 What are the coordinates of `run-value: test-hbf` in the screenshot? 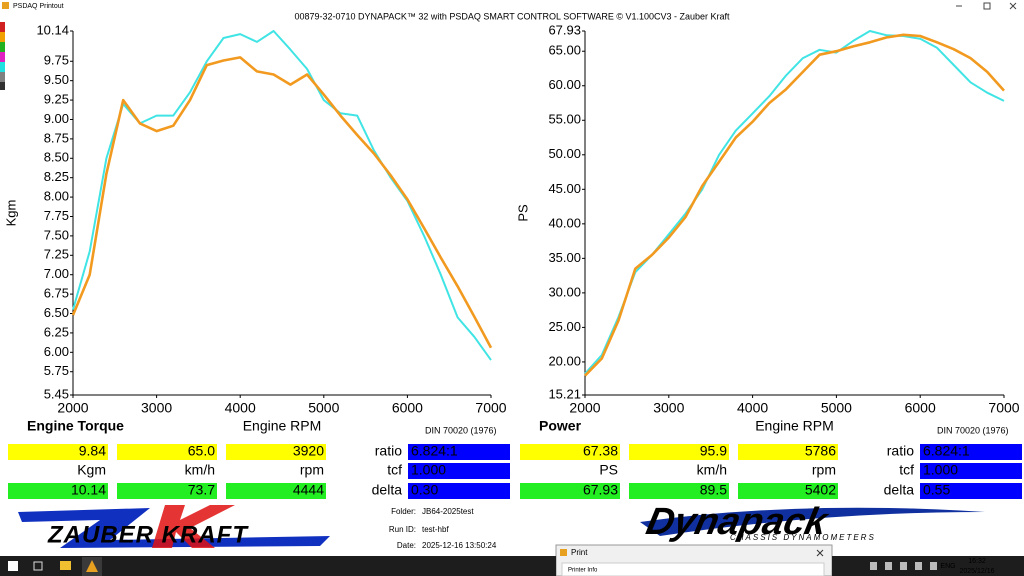 It's located at (435, 529).